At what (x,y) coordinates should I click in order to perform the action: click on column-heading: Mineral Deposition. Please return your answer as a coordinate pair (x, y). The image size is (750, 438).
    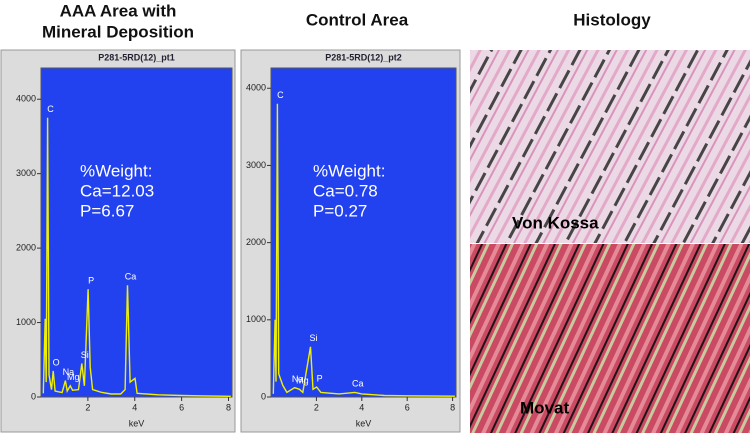
    Looking at the image, I should click on (118, 31).